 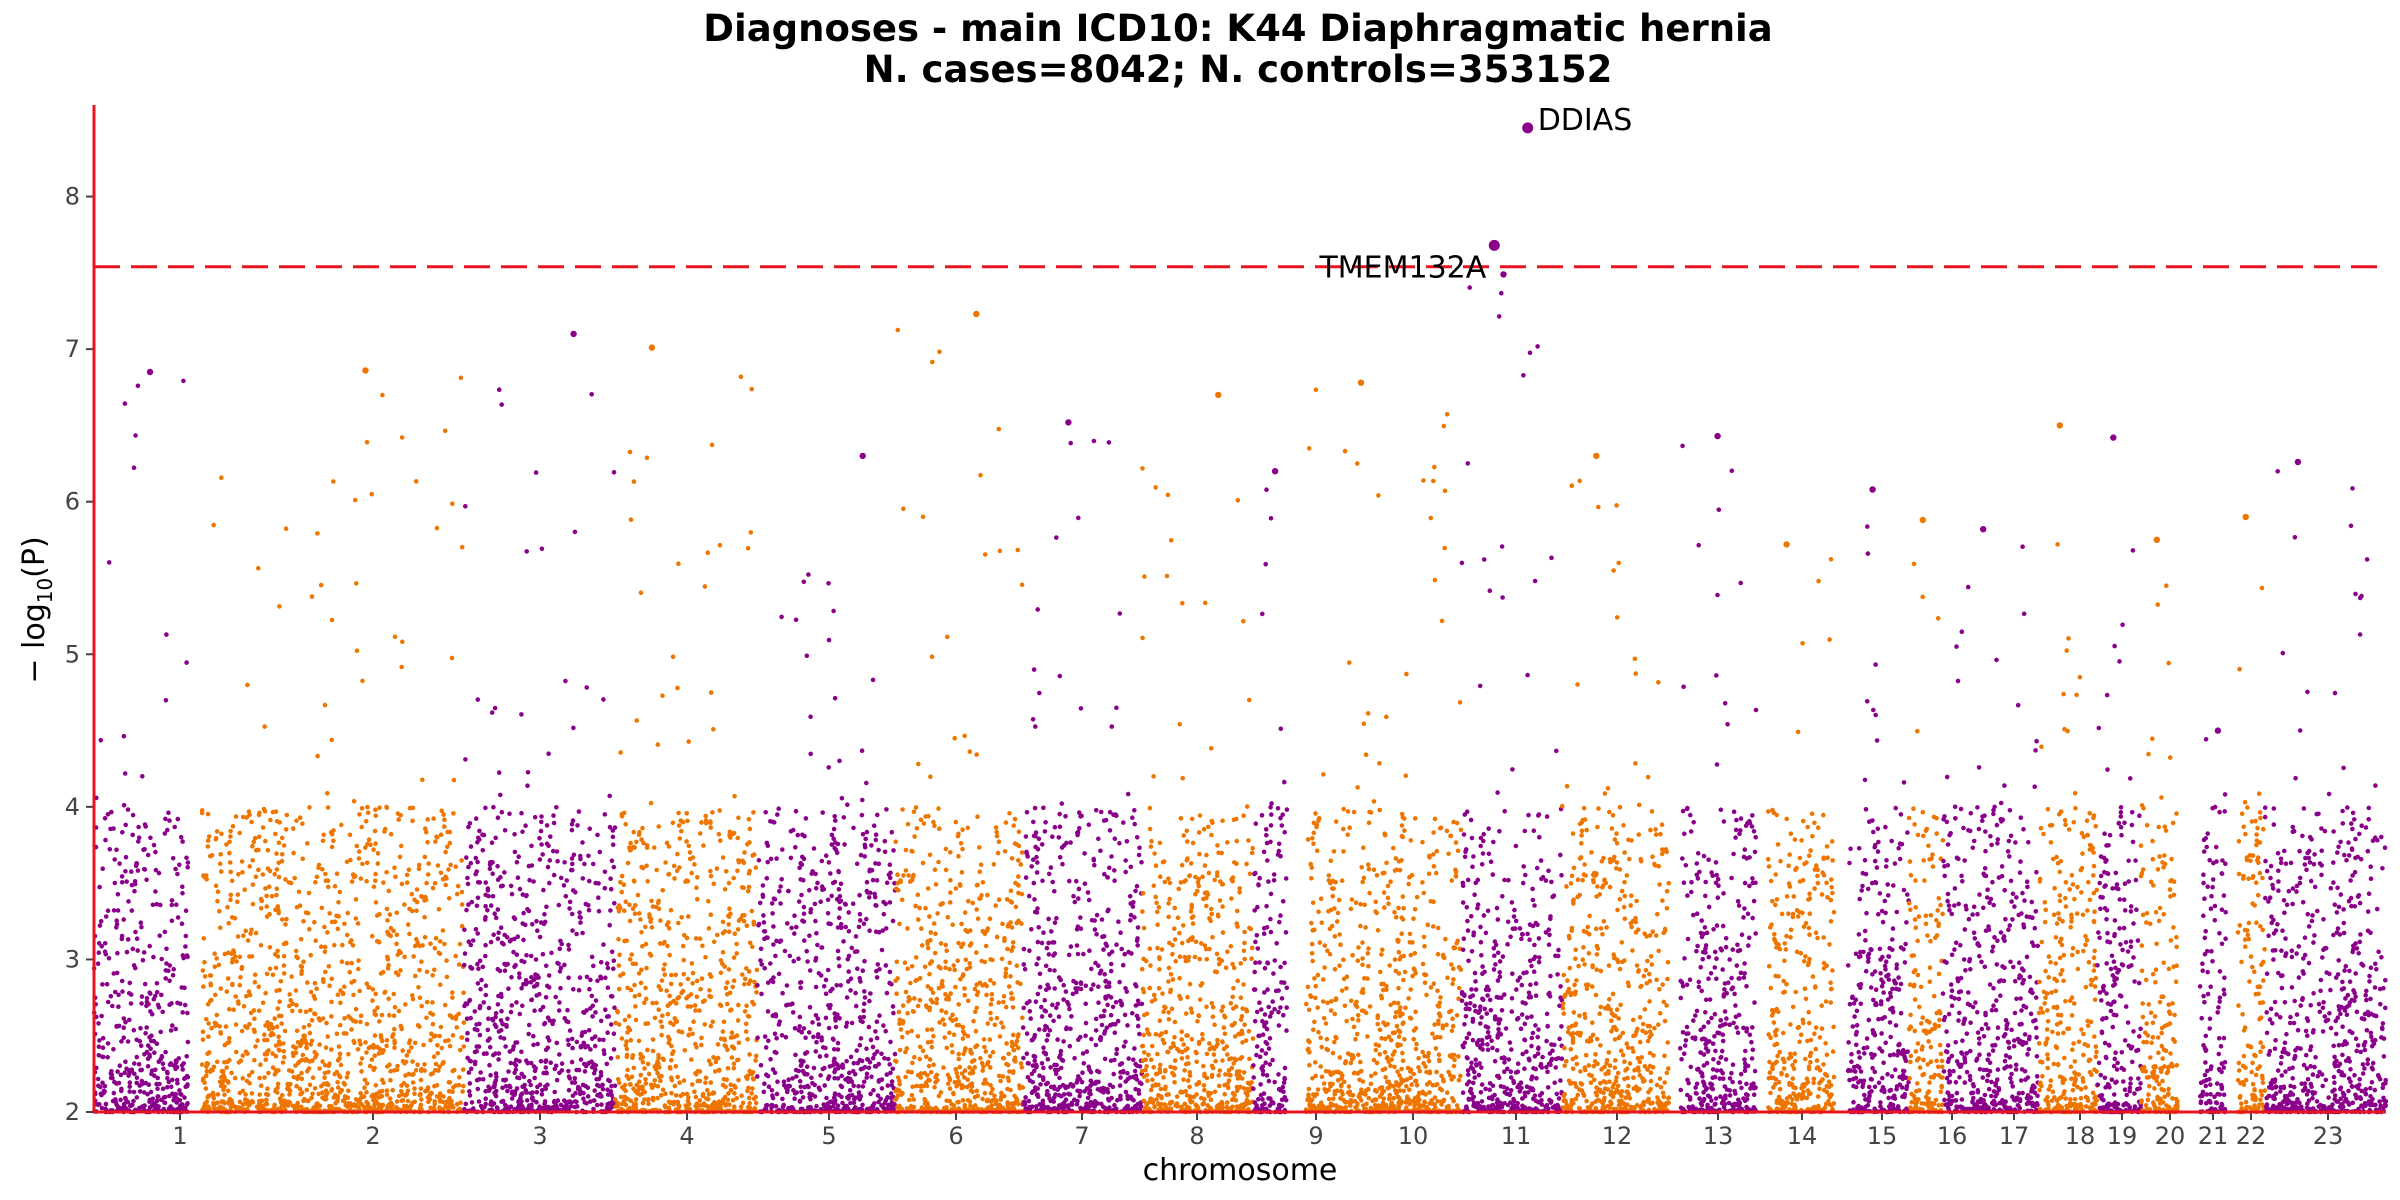 I want to click on chromosome-14-peak-point, so click(x=1786, y=544).